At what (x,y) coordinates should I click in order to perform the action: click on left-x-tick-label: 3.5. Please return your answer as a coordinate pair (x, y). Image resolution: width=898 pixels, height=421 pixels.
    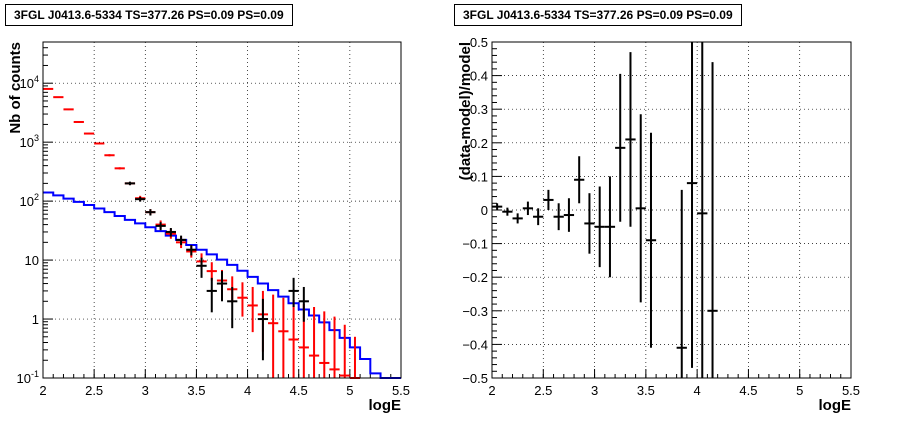
    Looking at the image, I should click on (196, 390).